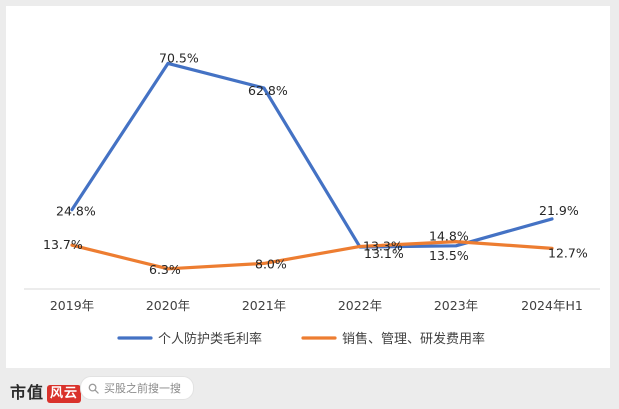 This screenshot has height=409, width=619. Describe the element at coordinates (271, 263) in the screenshot. I see `data-label: 8.0%` at that location.